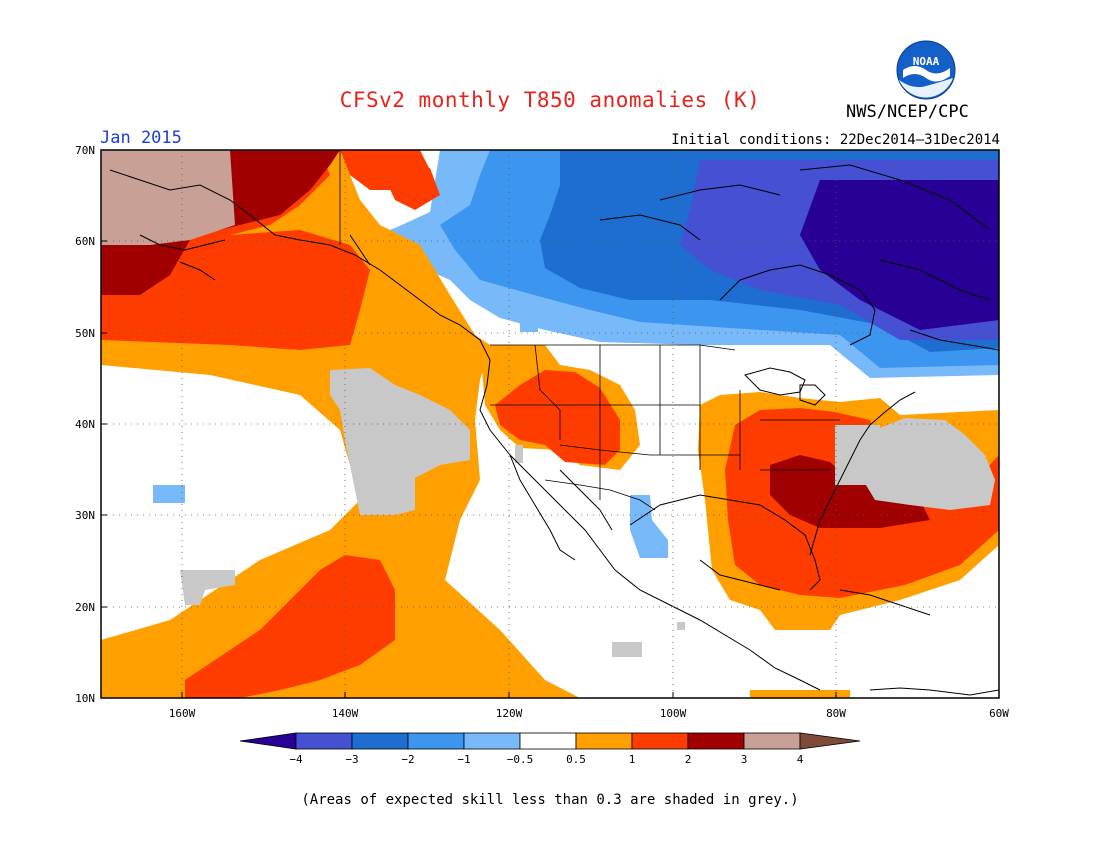 The image size is (1100, 850). I want to click on lon-label: 80W, so click(836, 713).